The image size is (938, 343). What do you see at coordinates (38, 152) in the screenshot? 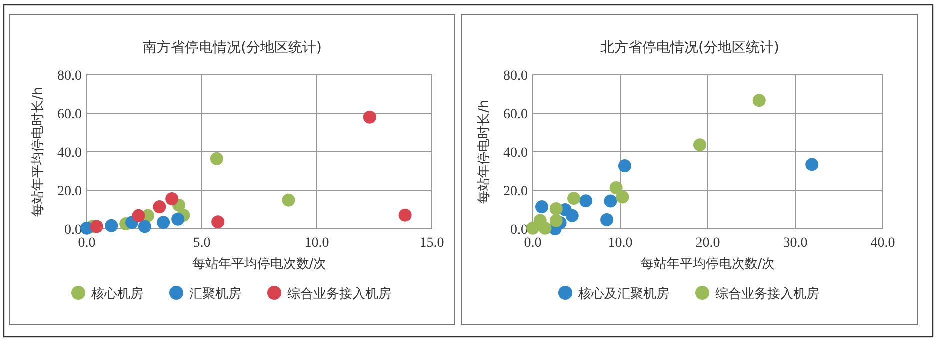
I see `y-axis-title: 每站年平均停电时长/h` at bounding box center [38, 152].